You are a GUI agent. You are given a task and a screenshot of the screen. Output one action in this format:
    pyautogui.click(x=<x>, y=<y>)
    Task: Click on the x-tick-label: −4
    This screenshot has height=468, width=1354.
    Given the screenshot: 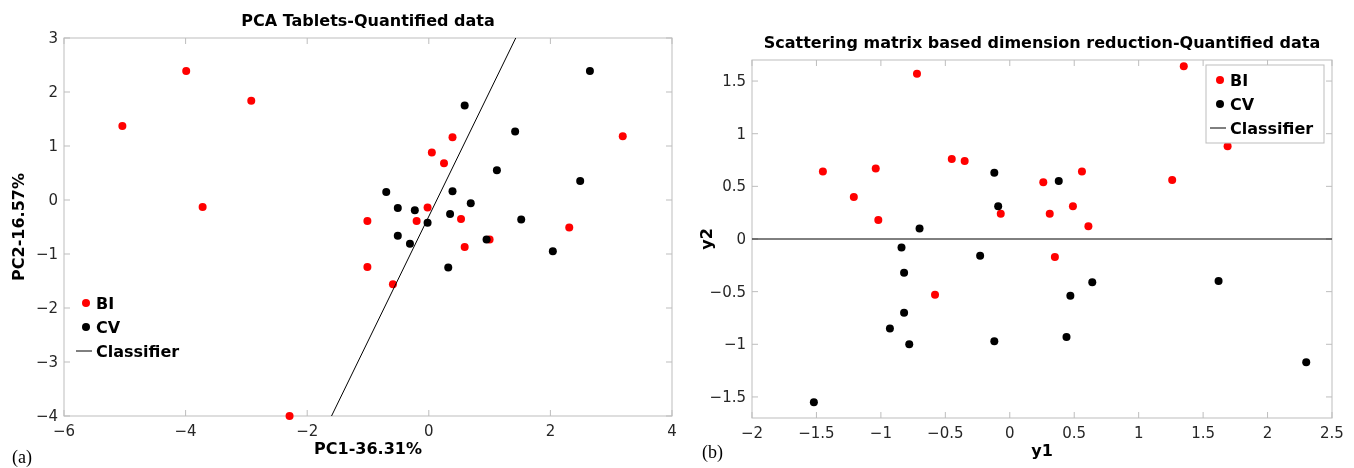 What is the action you would take?
    pyautogui.click(x=185, y=431)
    